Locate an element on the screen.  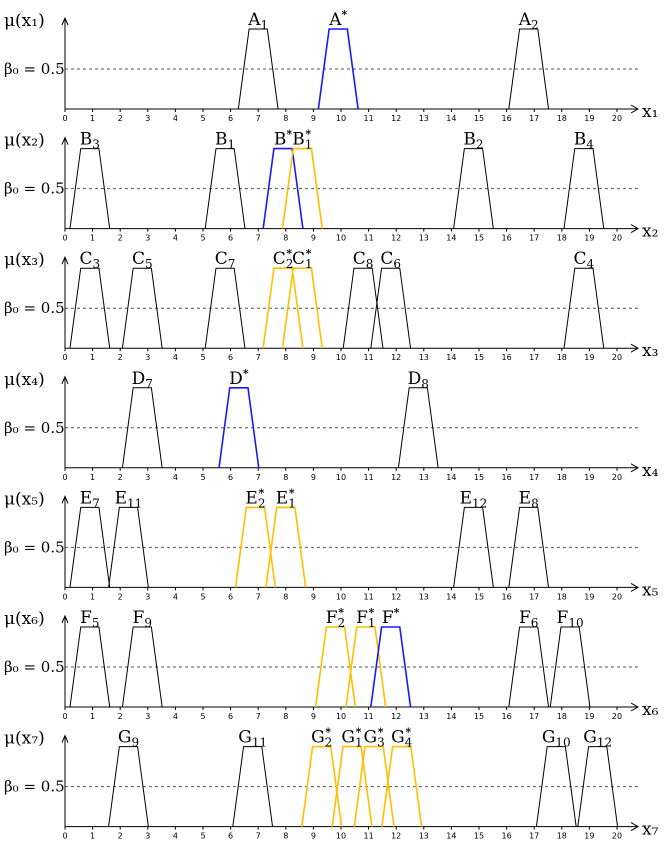
set-label: D* is located at coordinates (239, 378).